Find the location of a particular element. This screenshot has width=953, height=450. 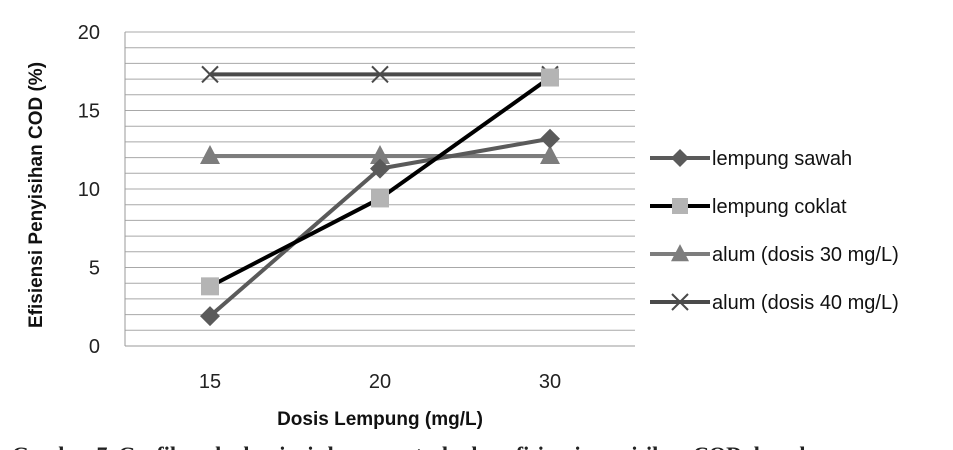

legend-item: lempung sawah is located at coordinates (751, 159).